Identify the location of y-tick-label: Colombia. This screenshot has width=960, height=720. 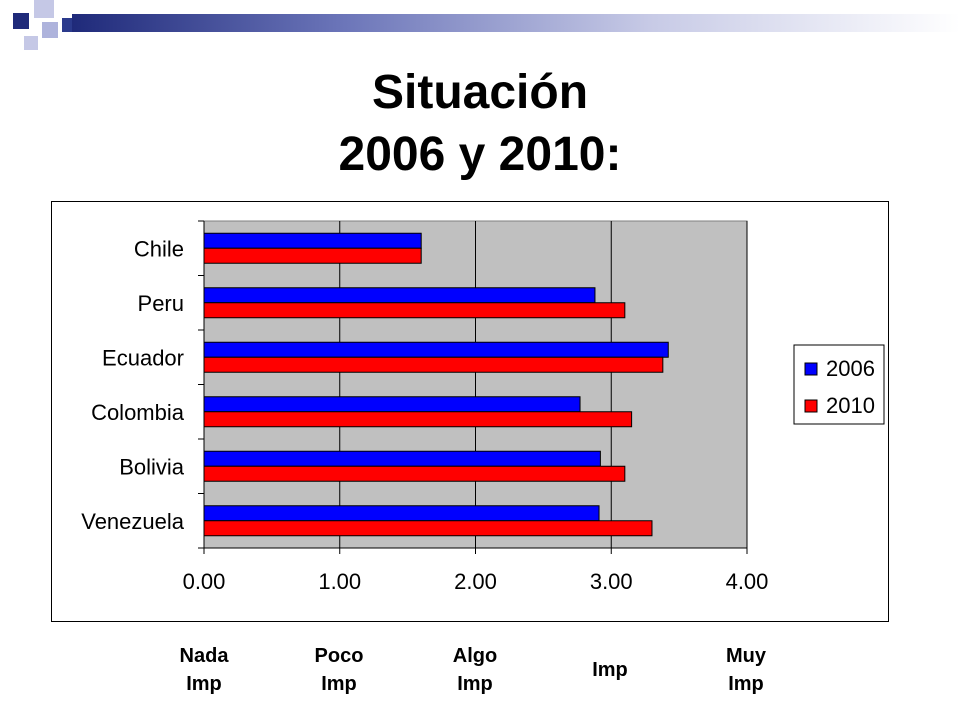
(138, 412).